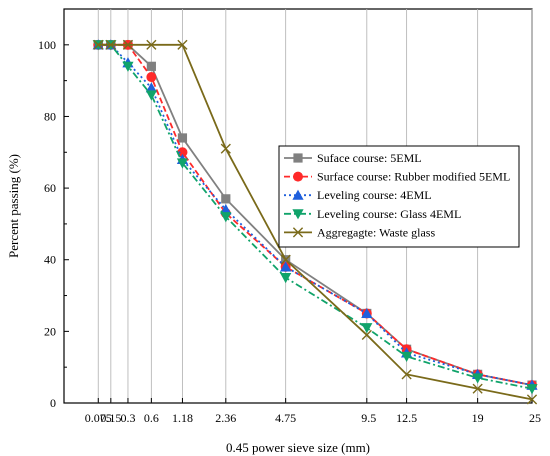  What do you see at coordinates (50, 331) in the screenshot?
I see `y-tick-label: 20` at bounding box center [50, 331].